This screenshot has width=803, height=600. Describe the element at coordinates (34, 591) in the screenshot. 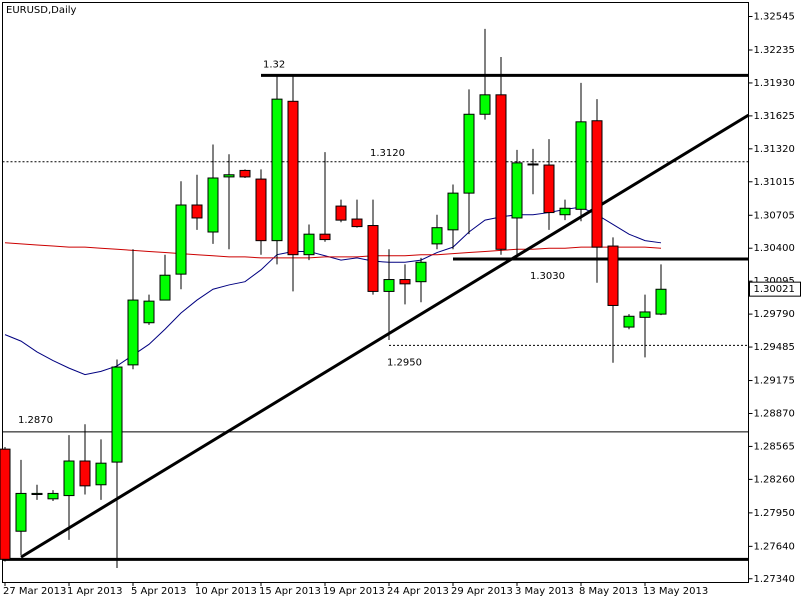

I see `x-tick-label: 27 Mar 2013` at that location.